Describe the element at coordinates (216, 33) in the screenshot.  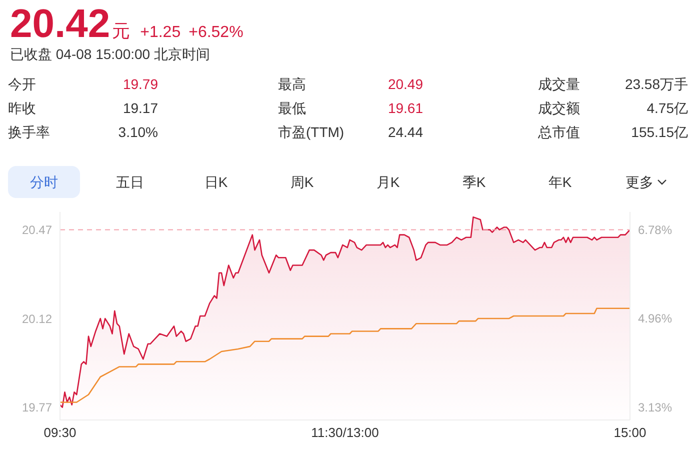
I see `text: +6.52%` at that location.